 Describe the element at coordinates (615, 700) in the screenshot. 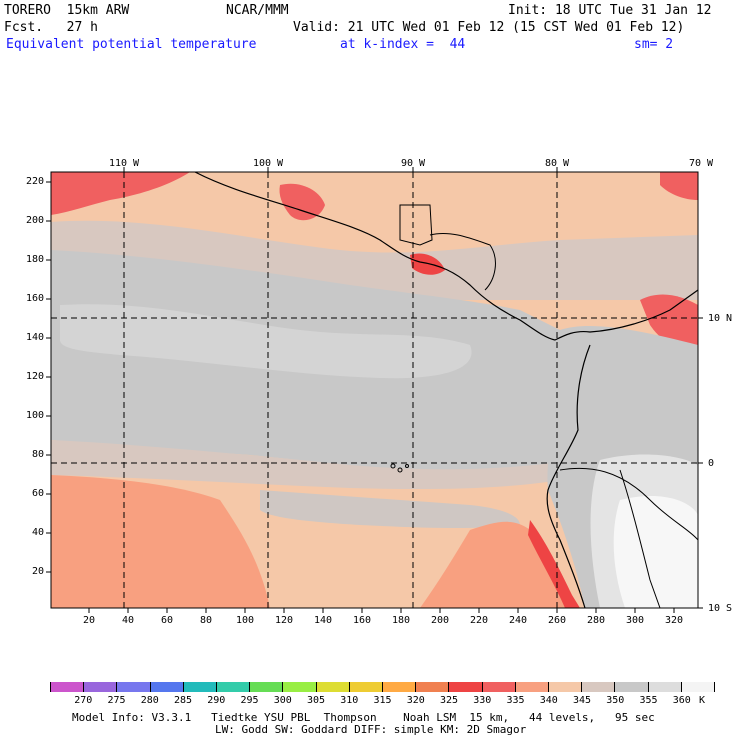

I see `legend-value: 350` at that location.